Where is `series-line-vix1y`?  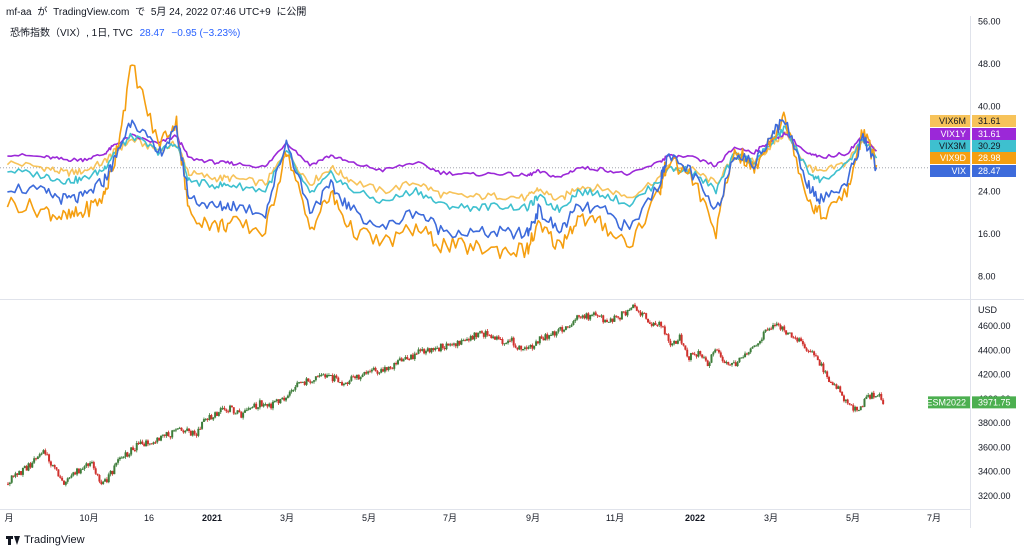 series-line-vix1y is located at coordinates (442, 154).